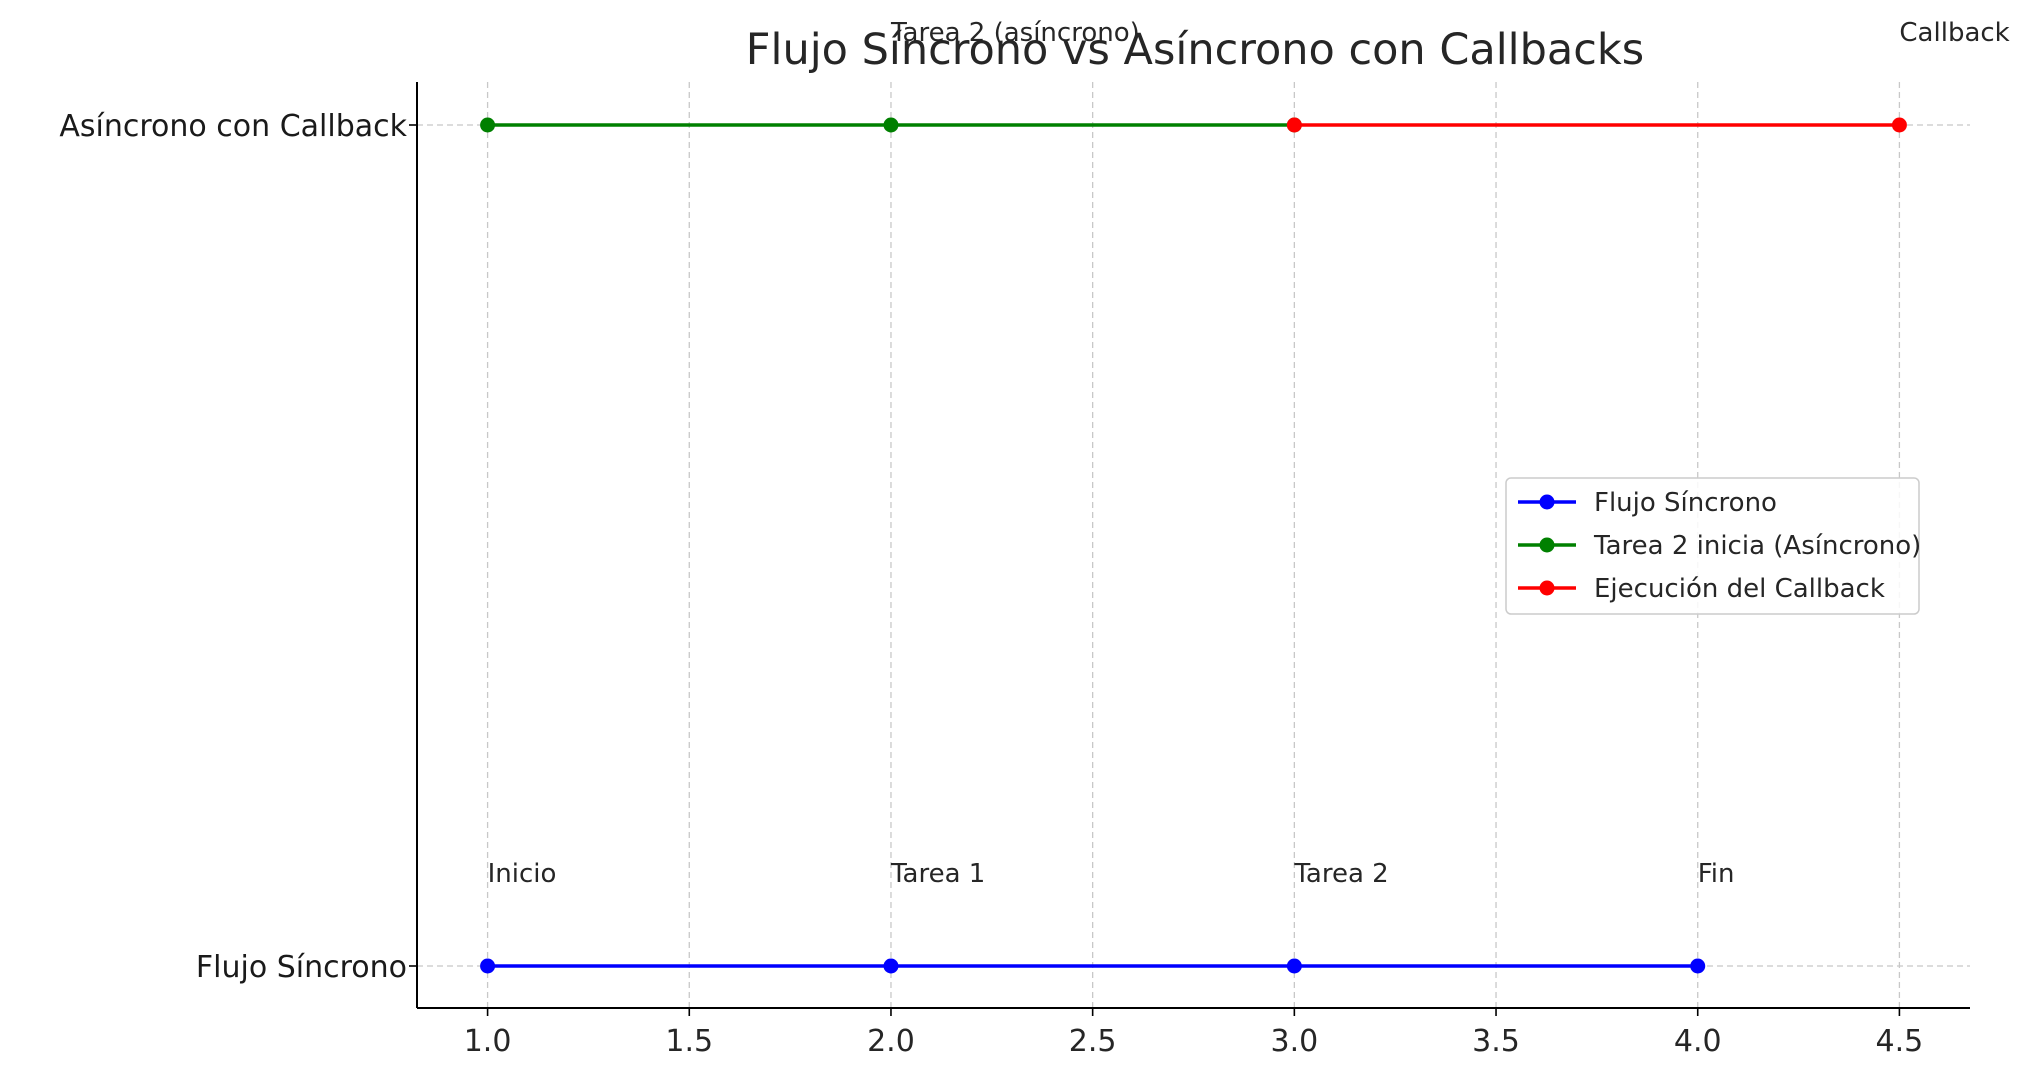 This screenshot has height=1070, width=2033. What do you see at coordinates (1496, 1041) in the screenshot?
I see `x-tick-label-5: 3.5` at bounding box center [1496, 1041].